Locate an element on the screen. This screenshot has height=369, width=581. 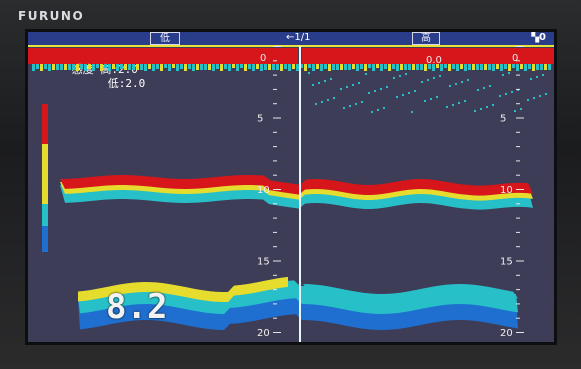
right-top-zero: 0 is located at coordinates (515, 58).